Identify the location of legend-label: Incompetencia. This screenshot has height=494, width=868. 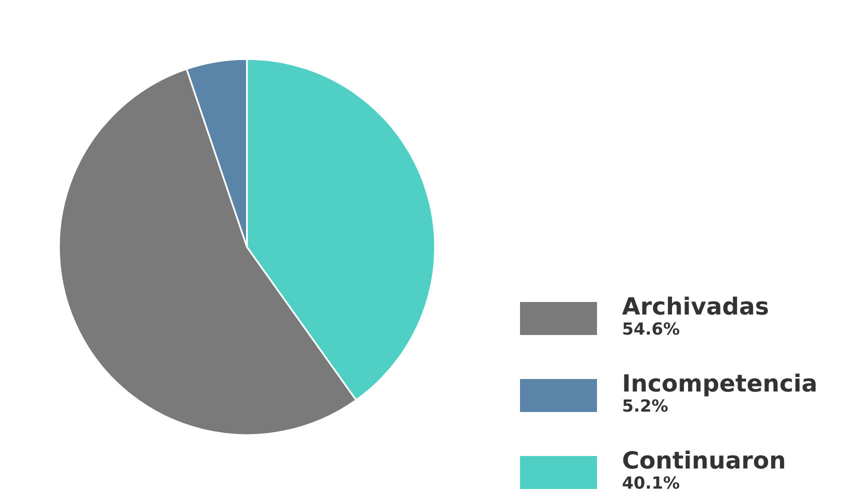
(720, 385).